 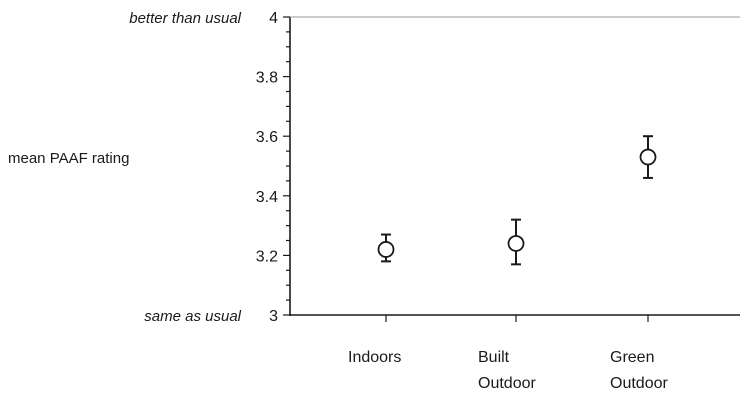 What do you see at coordinates (632, 357) in the screenshot?
I see `category-label: Green` at bounding box center [632, 357].